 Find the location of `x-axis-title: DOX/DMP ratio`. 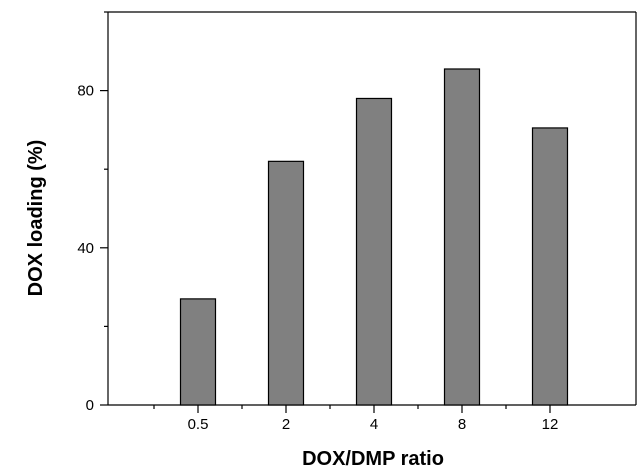

x-axis-title: DOX/DMP ratio is located at coordinates (373, 459).